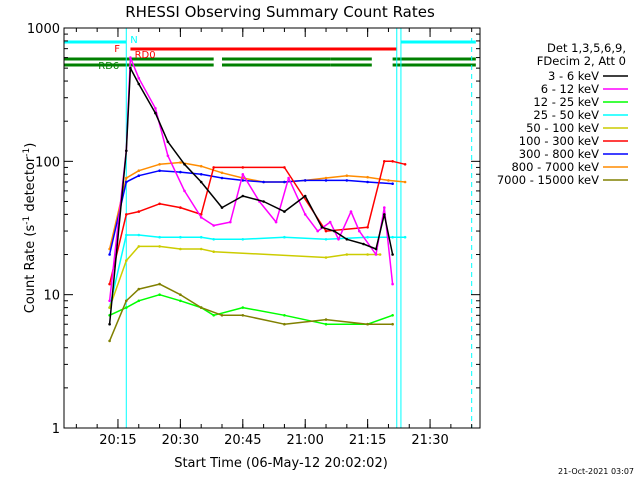 The width and height of the screenshot is (640, 480). Describe the element at coordinates (566, 115) in the screenshot. I see `legend-label: 25 - 50 keV` at that location.